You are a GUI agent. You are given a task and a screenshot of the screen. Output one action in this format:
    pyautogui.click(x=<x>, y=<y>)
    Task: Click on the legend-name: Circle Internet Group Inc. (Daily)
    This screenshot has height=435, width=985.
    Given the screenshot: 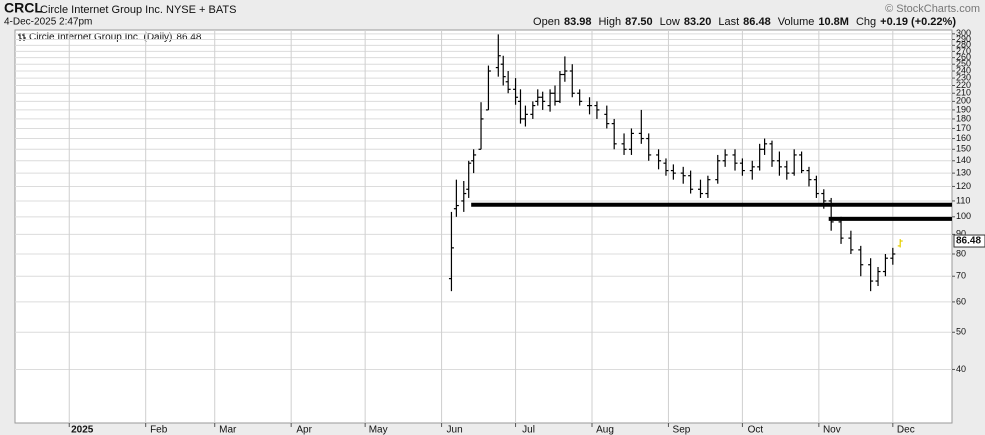 What is the action you would take?
    pyautogui.click(x=100, y=37)
    